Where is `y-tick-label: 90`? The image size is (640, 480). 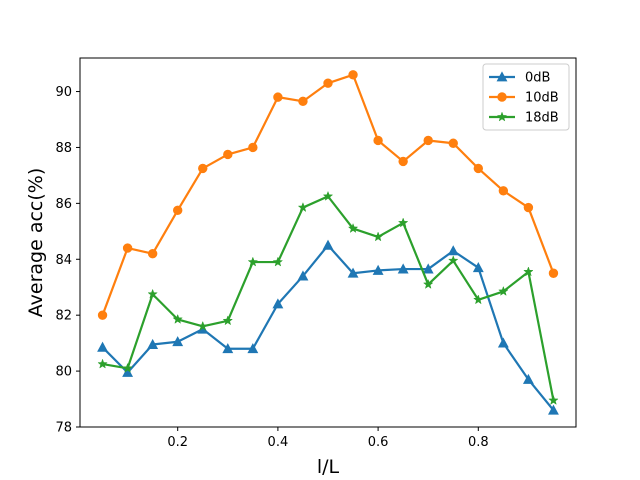 y-tick-label: 90 is located at coordinates (63, 92).